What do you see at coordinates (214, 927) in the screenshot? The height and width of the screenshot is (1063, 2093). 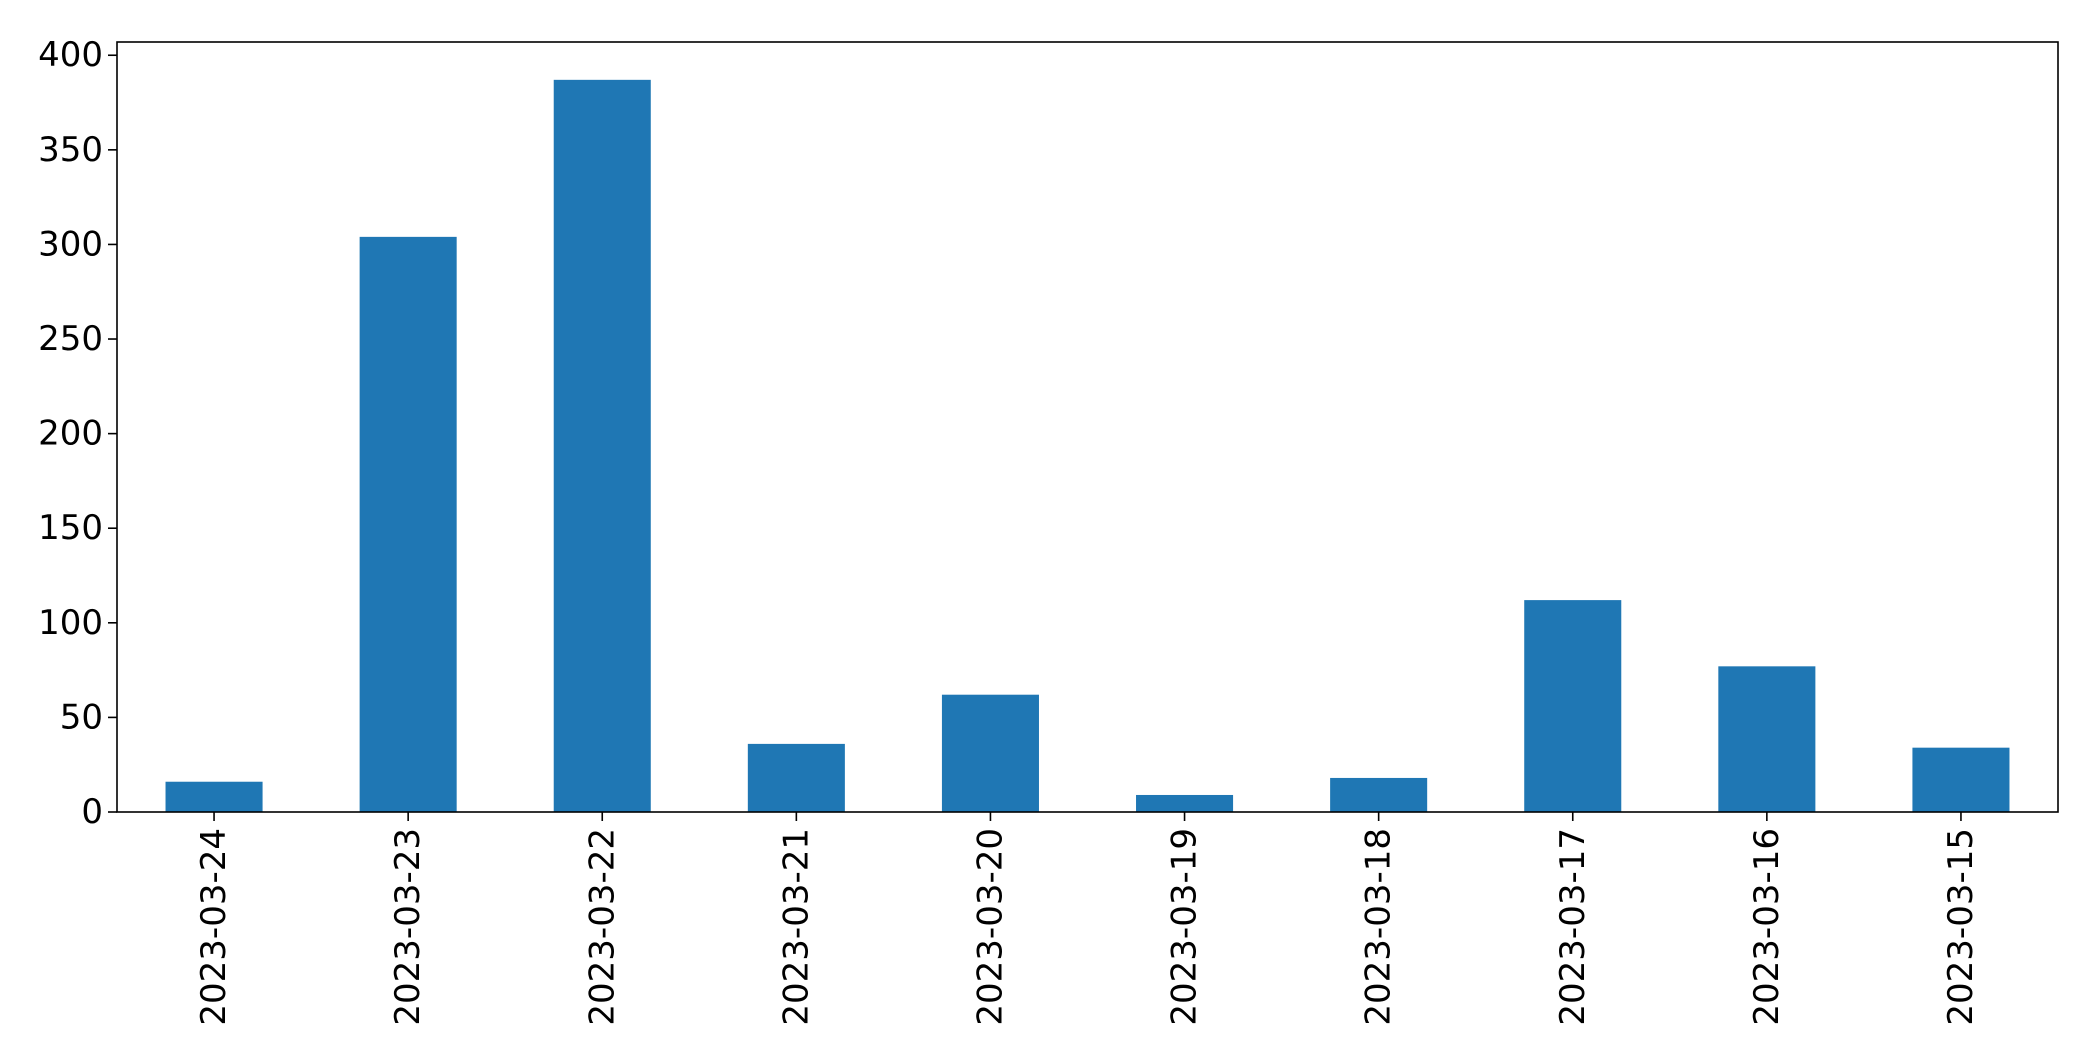 I see `x-tick-label: 2023-03-24` at bounding box center [214, 927].